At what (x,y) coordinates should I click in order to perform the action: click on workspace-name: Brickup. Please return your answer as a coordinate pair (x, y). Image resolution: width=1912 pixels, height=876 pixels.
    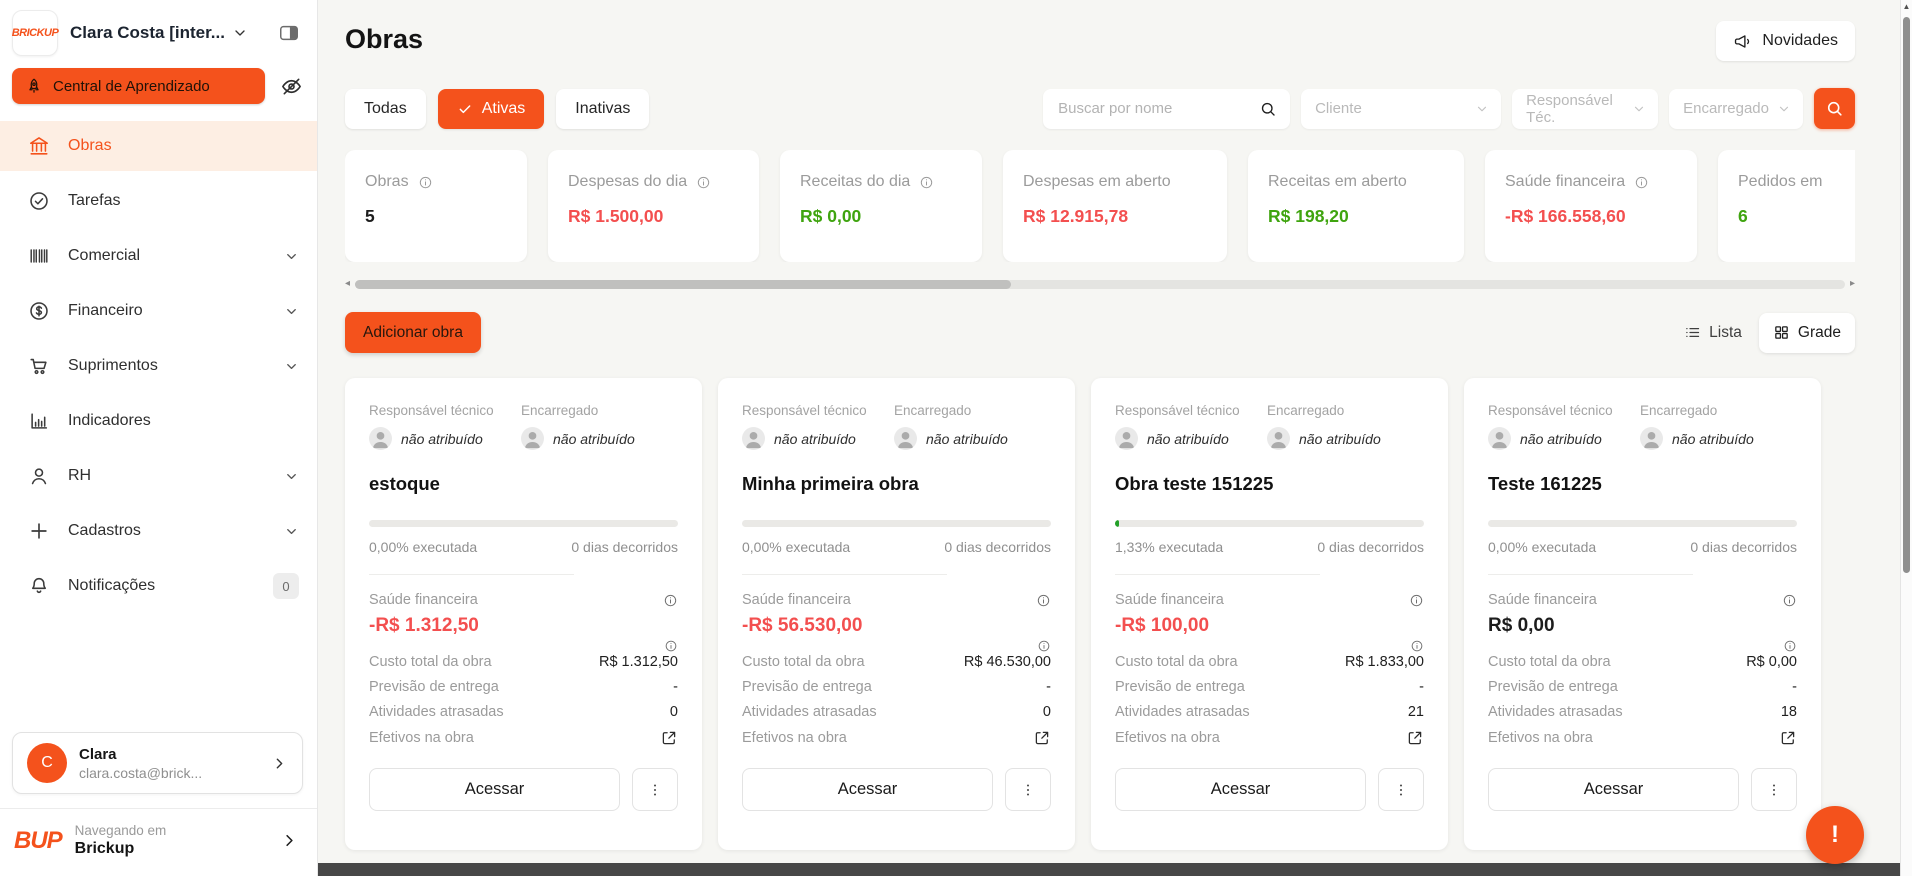
    Looking at the image, I should click on (104, 848).